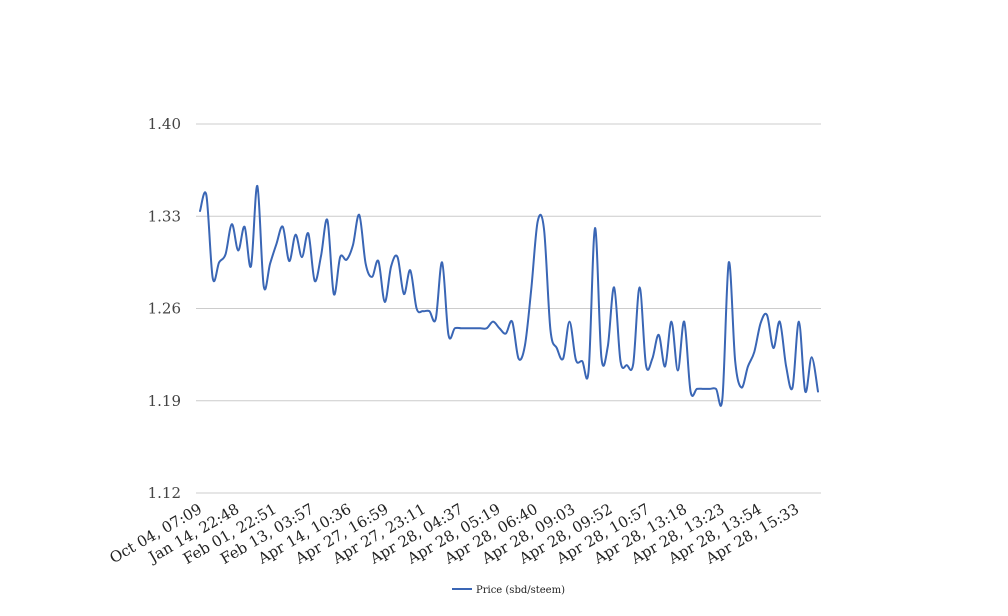 Image resolution: width=1008 pixels, height=616 pixels. I want to click on y-tick-label: 1.26, so click(164, 309).